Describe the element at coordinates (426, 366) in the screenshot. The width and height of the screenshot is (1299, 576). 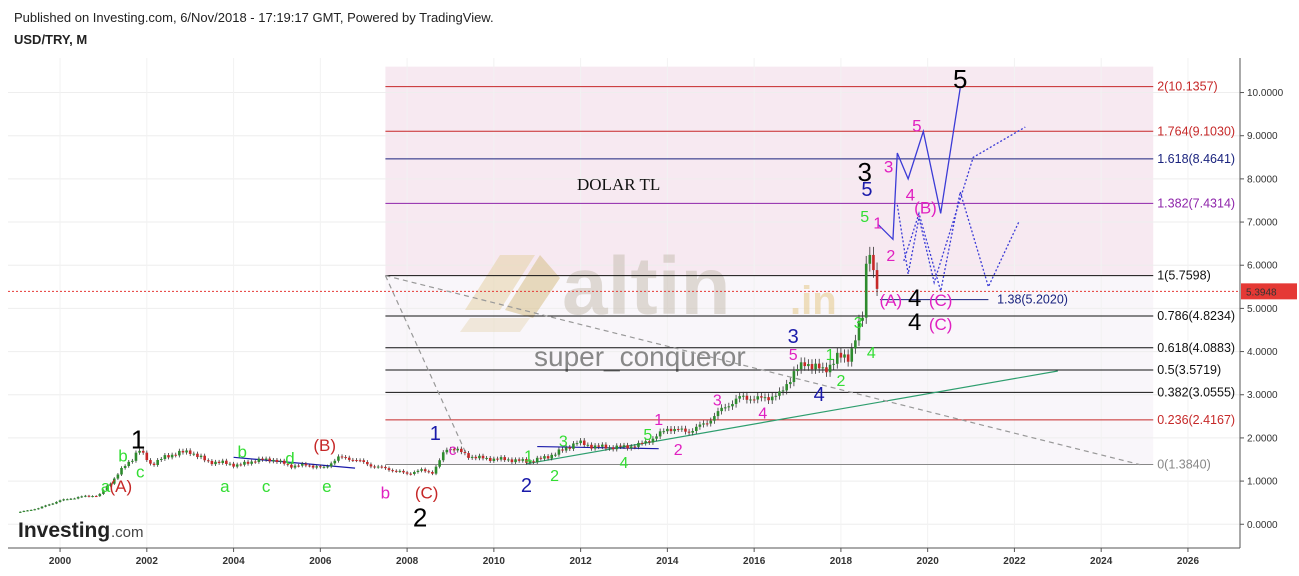
I see `trendline` at that location.